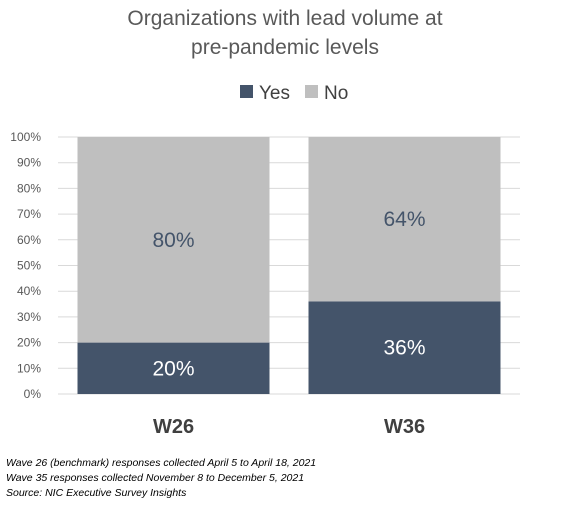  I want to click on legend-swatch-yes, so click(246, 91).